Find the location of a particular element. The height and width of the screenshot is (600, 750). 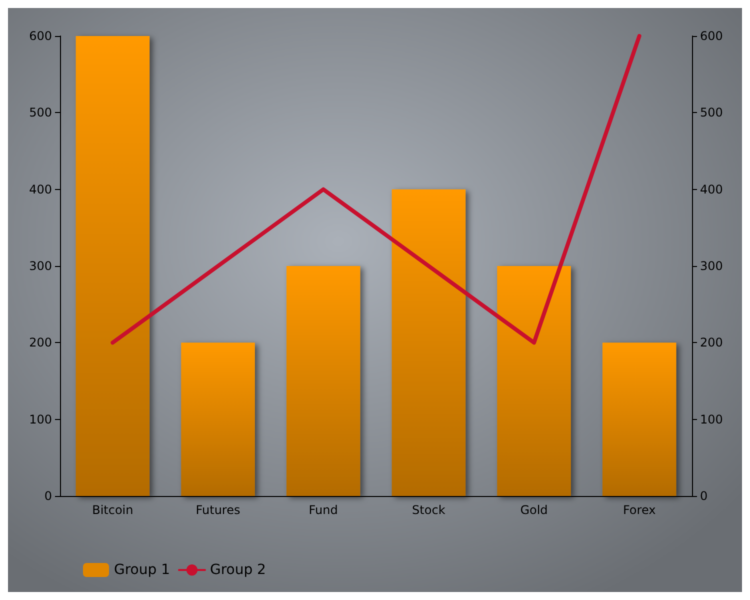

x-tick-label: Futures is located at coordinates (218, 510).